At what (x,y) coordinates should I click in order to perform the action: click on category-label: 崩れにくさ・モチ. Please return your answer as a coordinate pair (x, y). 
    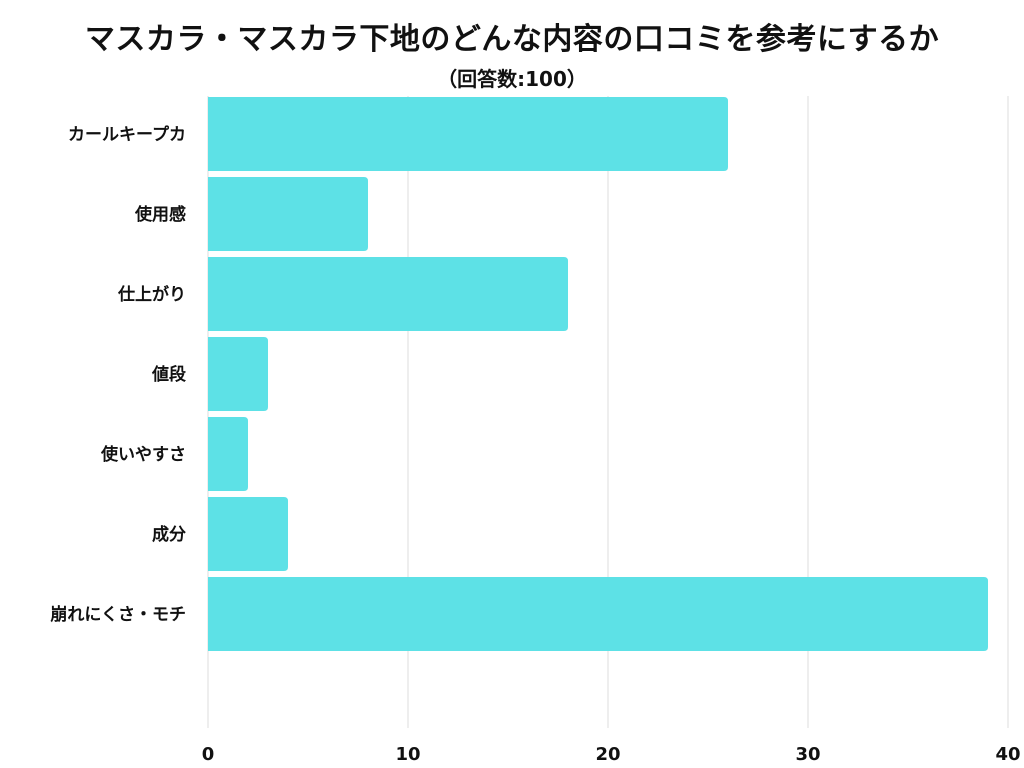
    Looking at the image, I should click on (118, 614).